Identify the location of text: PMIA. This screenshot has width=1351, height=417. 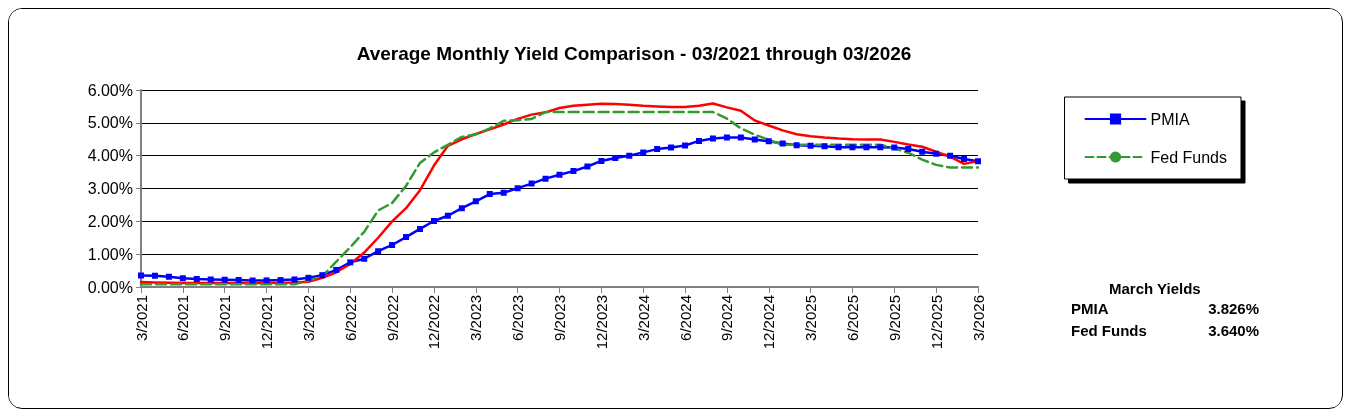
(1090, 308).